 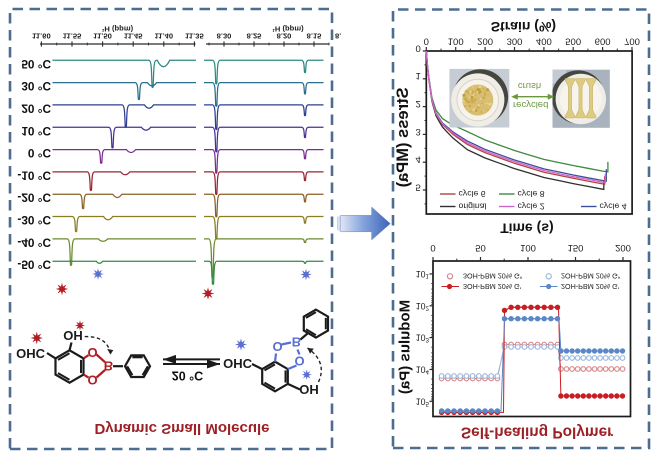 I want to click on svg-text: cycle 8, so click(x=531, y=194).